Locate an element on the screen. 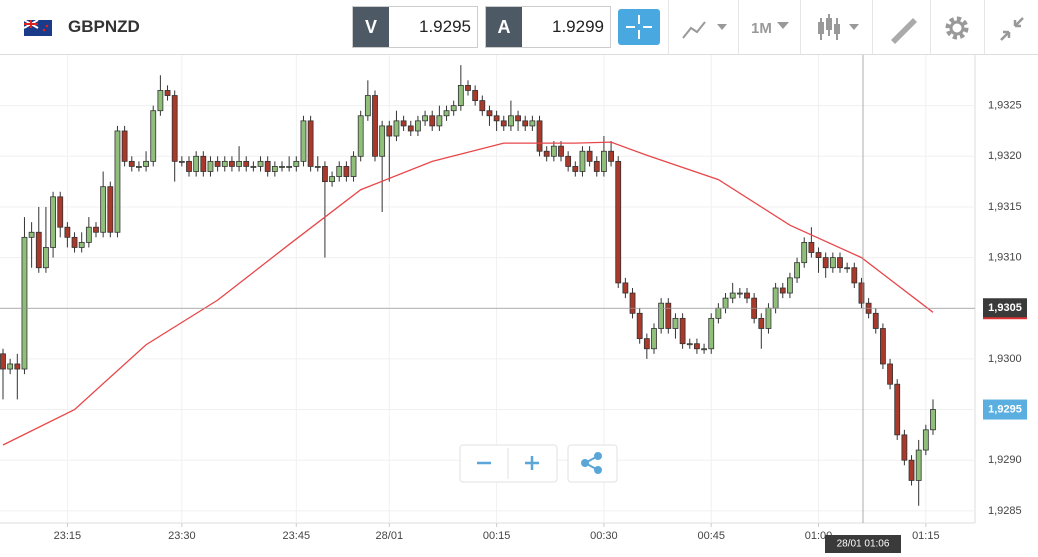 The height and width of the screenshot is (557, 1038). crosshair-time-label: 28/01 01:06 is located at coordinates (863, 544).